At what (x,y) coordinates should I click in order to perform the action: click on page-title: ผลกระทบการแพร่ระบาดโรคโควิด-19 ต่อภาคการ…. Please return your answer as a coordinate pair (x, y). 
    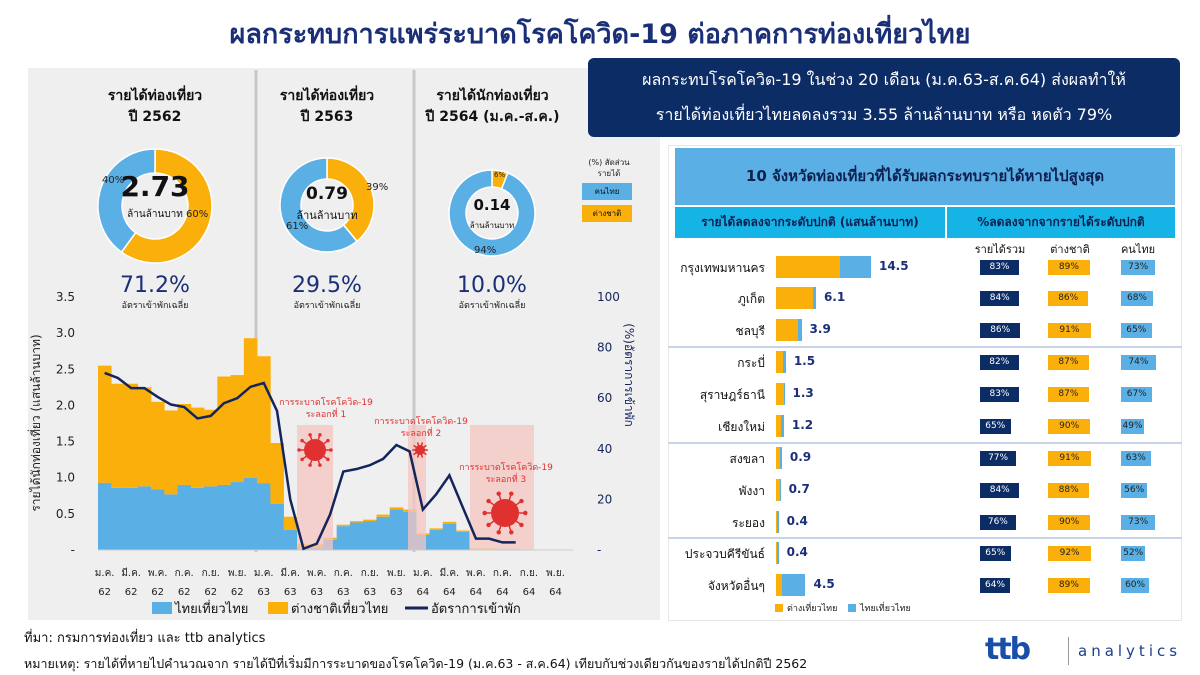
    Looking at the image, I should click on (600, 34).